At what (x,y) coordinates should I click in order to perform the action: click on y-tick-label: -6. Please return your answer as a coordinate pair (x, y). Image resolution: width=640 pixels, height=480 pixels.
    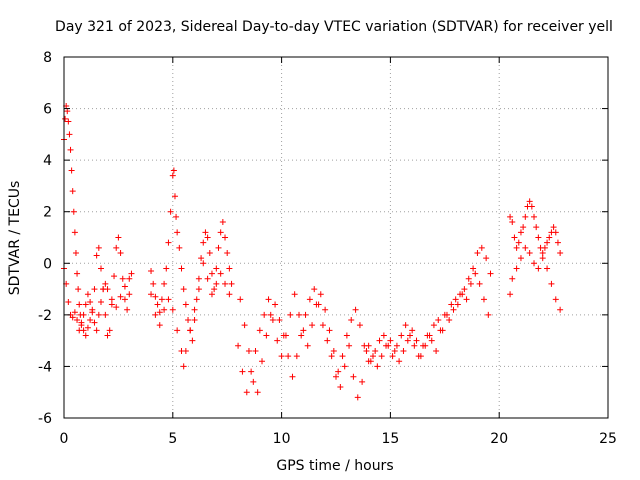
    Looking at the image, I should click on (45, 419).